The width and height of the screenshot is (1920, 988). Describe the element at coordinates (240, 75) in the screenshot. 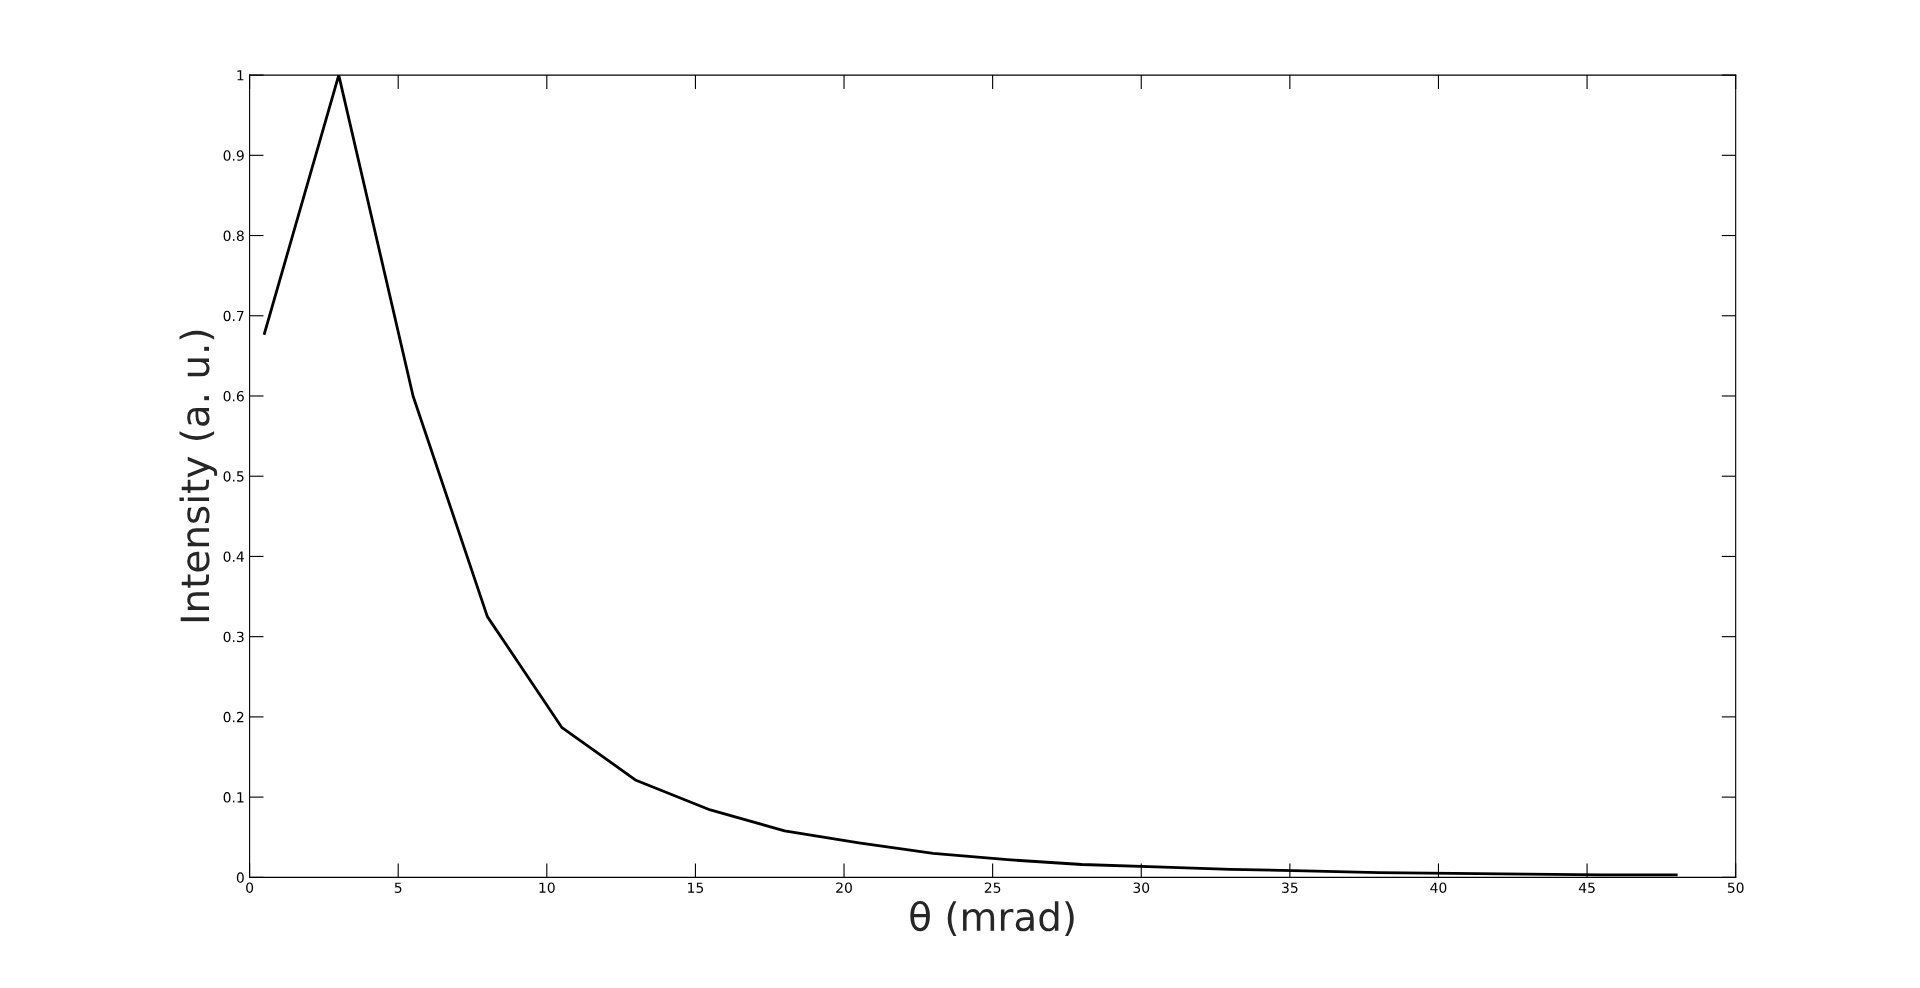

I see `y-tick-label: 1` at that location.